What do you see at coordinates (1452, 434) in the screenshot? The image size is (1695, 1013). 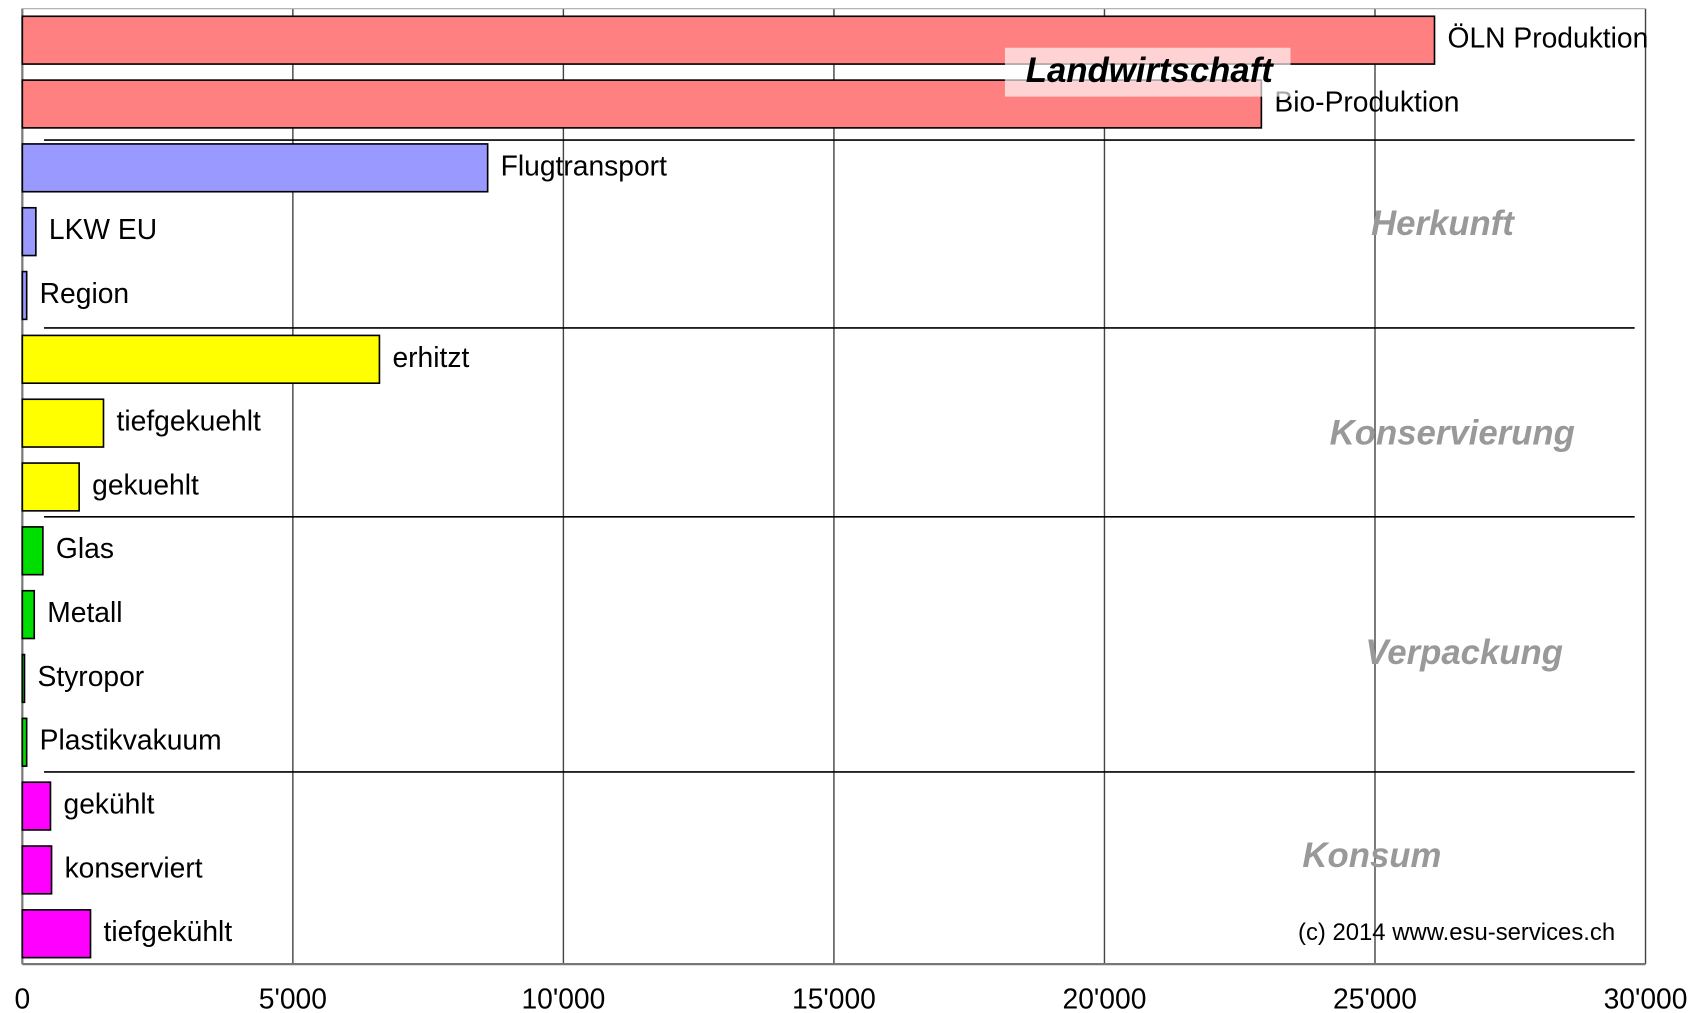 I see `group-label: Konservierung` at bounding box center [1452, 434].